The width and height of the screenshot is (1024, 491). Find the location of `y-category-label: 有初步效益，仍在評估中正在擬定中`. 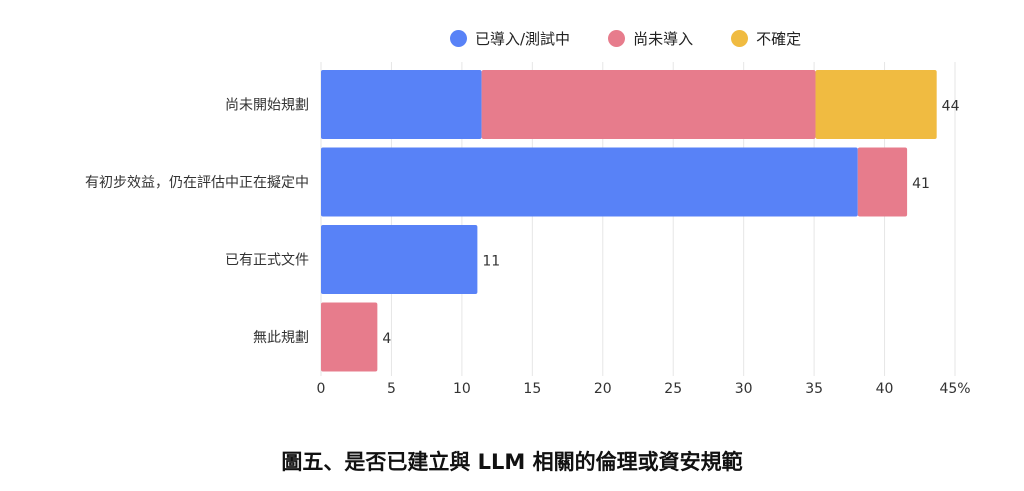

y-category-label: 有初步效益，仍在評估中正在擬定中 is located at coordinates (197, 182).